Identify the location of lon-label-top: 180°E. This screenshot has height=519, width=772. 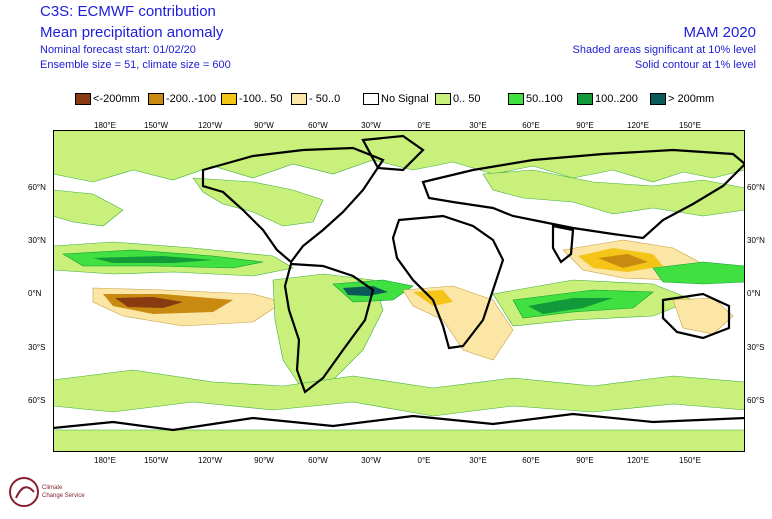
(105, 125).